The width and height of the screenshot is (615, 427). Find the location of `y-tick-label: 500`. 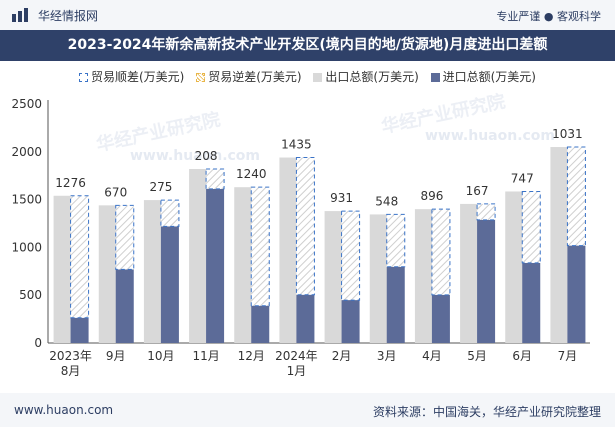

y-tick-label: 500 is located at coordinates (30, 295).